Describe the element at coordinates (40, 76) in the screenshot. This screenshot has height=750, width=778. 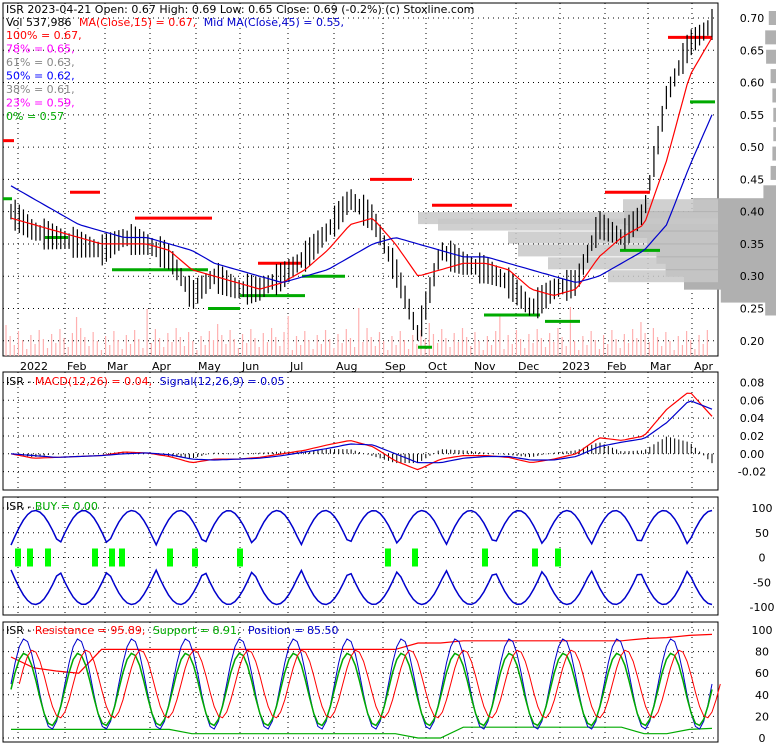
I see `fib-level-label: 50% = 0.62,` at that location.